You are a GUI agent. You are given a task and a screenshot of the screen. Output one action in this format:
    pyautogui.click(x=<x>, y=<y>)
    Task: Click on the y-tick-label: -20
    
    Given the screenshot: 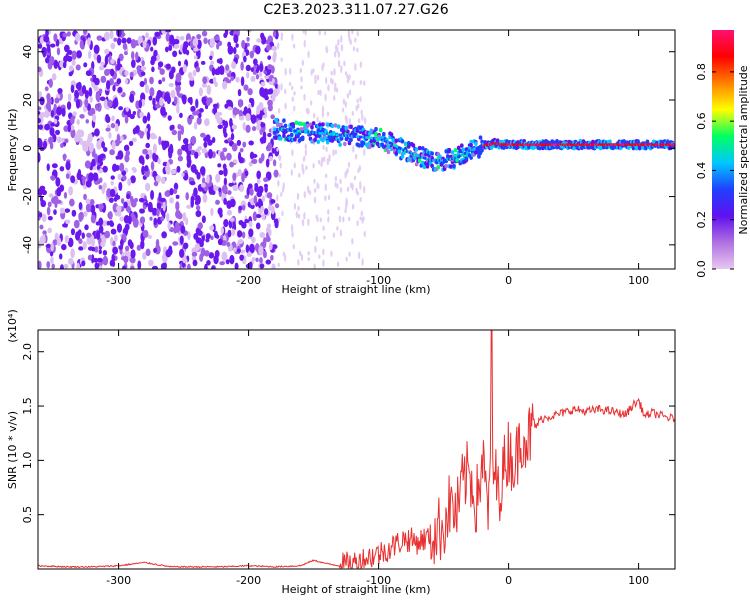 What is the action you would take?
    pyautogui.click(x=27, y=197)
    